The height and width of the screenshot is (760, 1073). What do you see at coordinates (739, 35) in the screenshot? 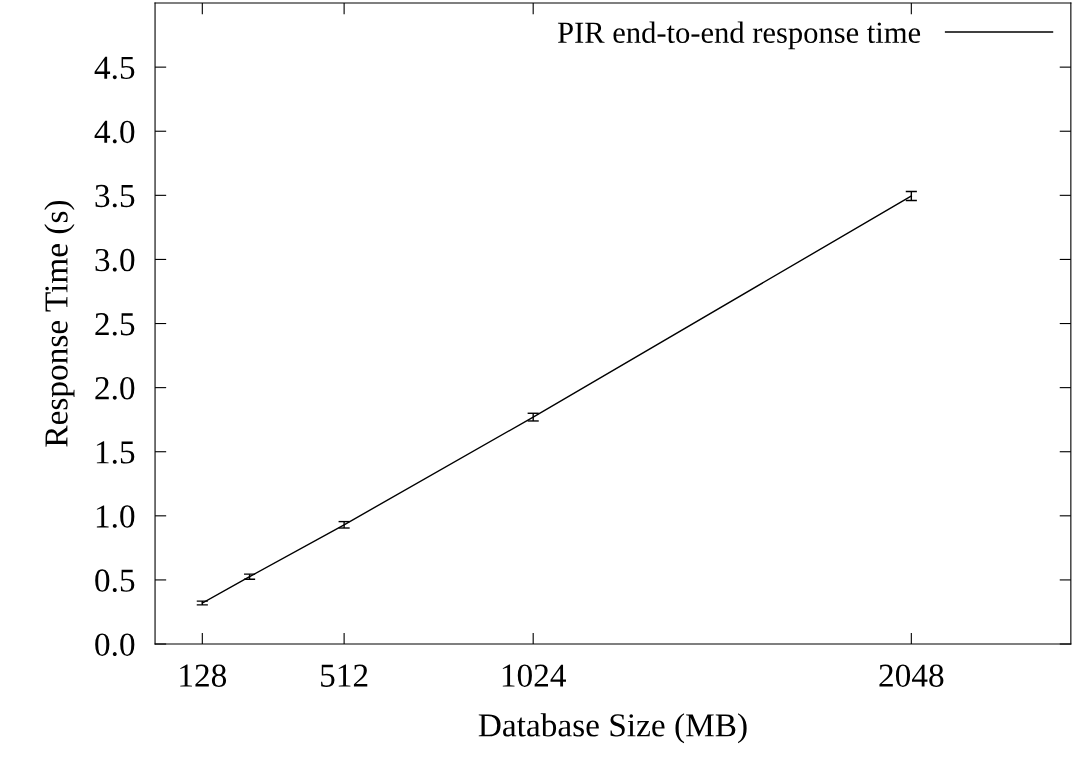
I see `legend-label: PIR end-to-end response time` at bounding box center [739, 35].